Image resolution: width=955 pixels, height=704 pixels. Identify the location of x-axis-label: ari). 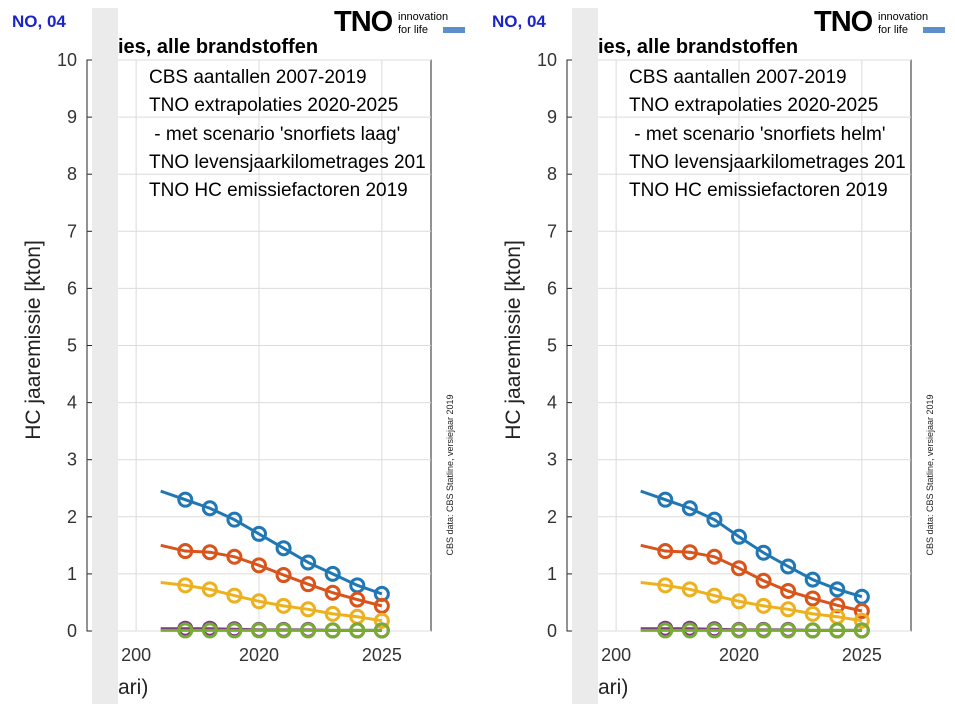
(133, 687).